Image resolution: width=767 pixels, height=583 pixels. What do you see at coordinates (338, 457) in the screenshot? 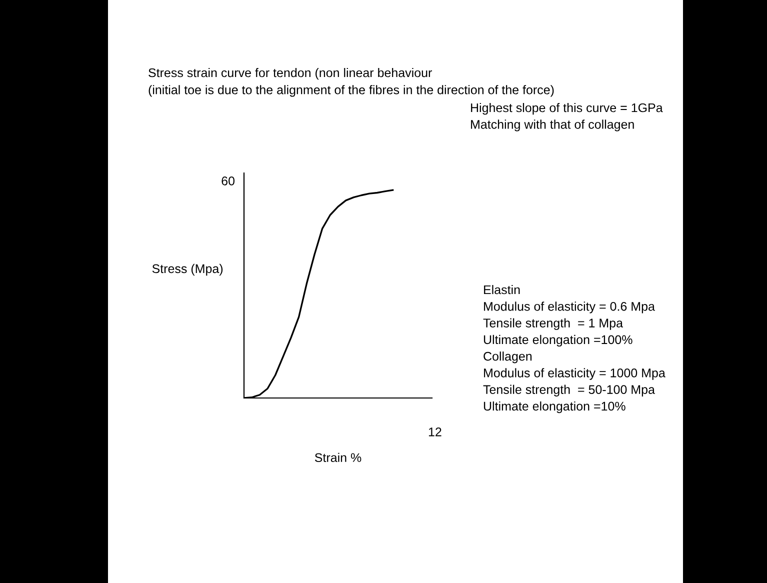
I see `x-axis-title: Strain %` at bounding box center [338, 457].